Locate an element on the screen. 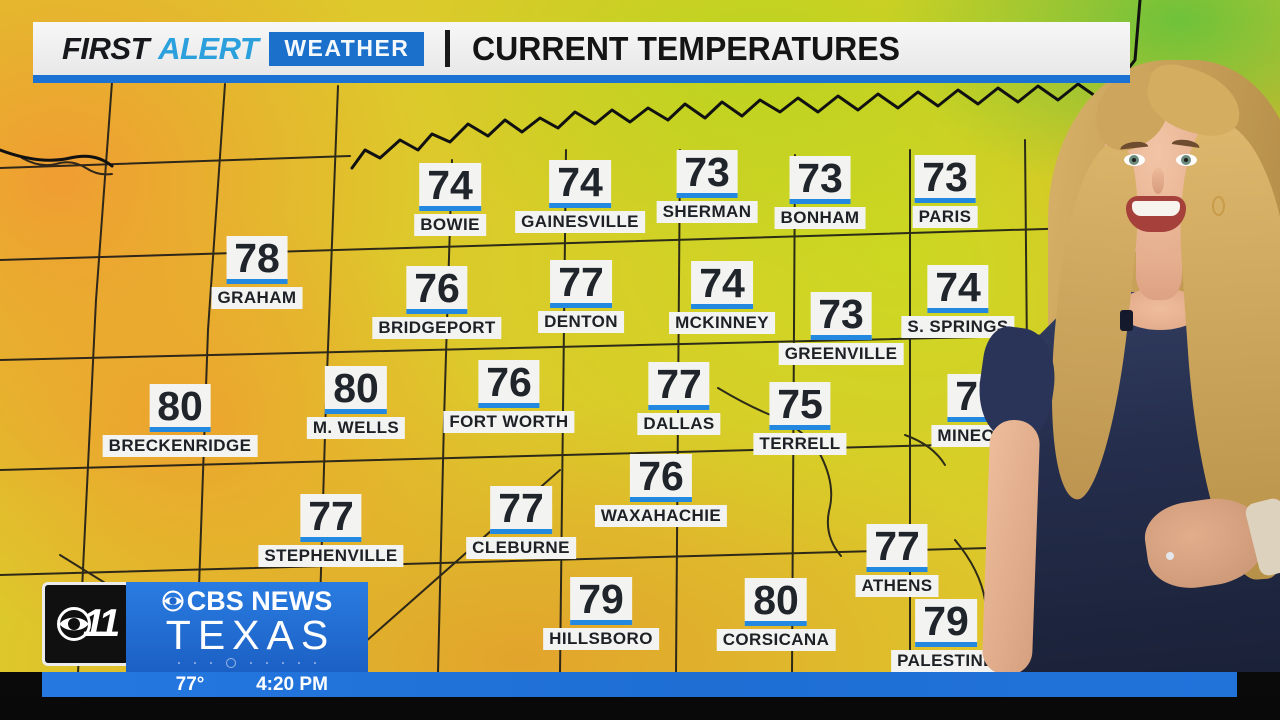 The width and height of the screenshot is (1280, 720). page-title: CURRENT TEMPERATURES is located at coordinates (686, 48).